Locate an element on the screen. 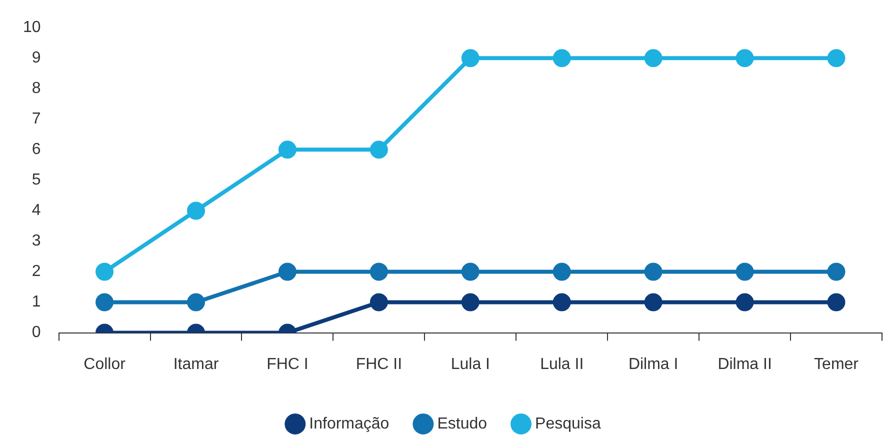 The image size is (893, 442). y-tick-label: 10 is located at coordinates (32, 27).